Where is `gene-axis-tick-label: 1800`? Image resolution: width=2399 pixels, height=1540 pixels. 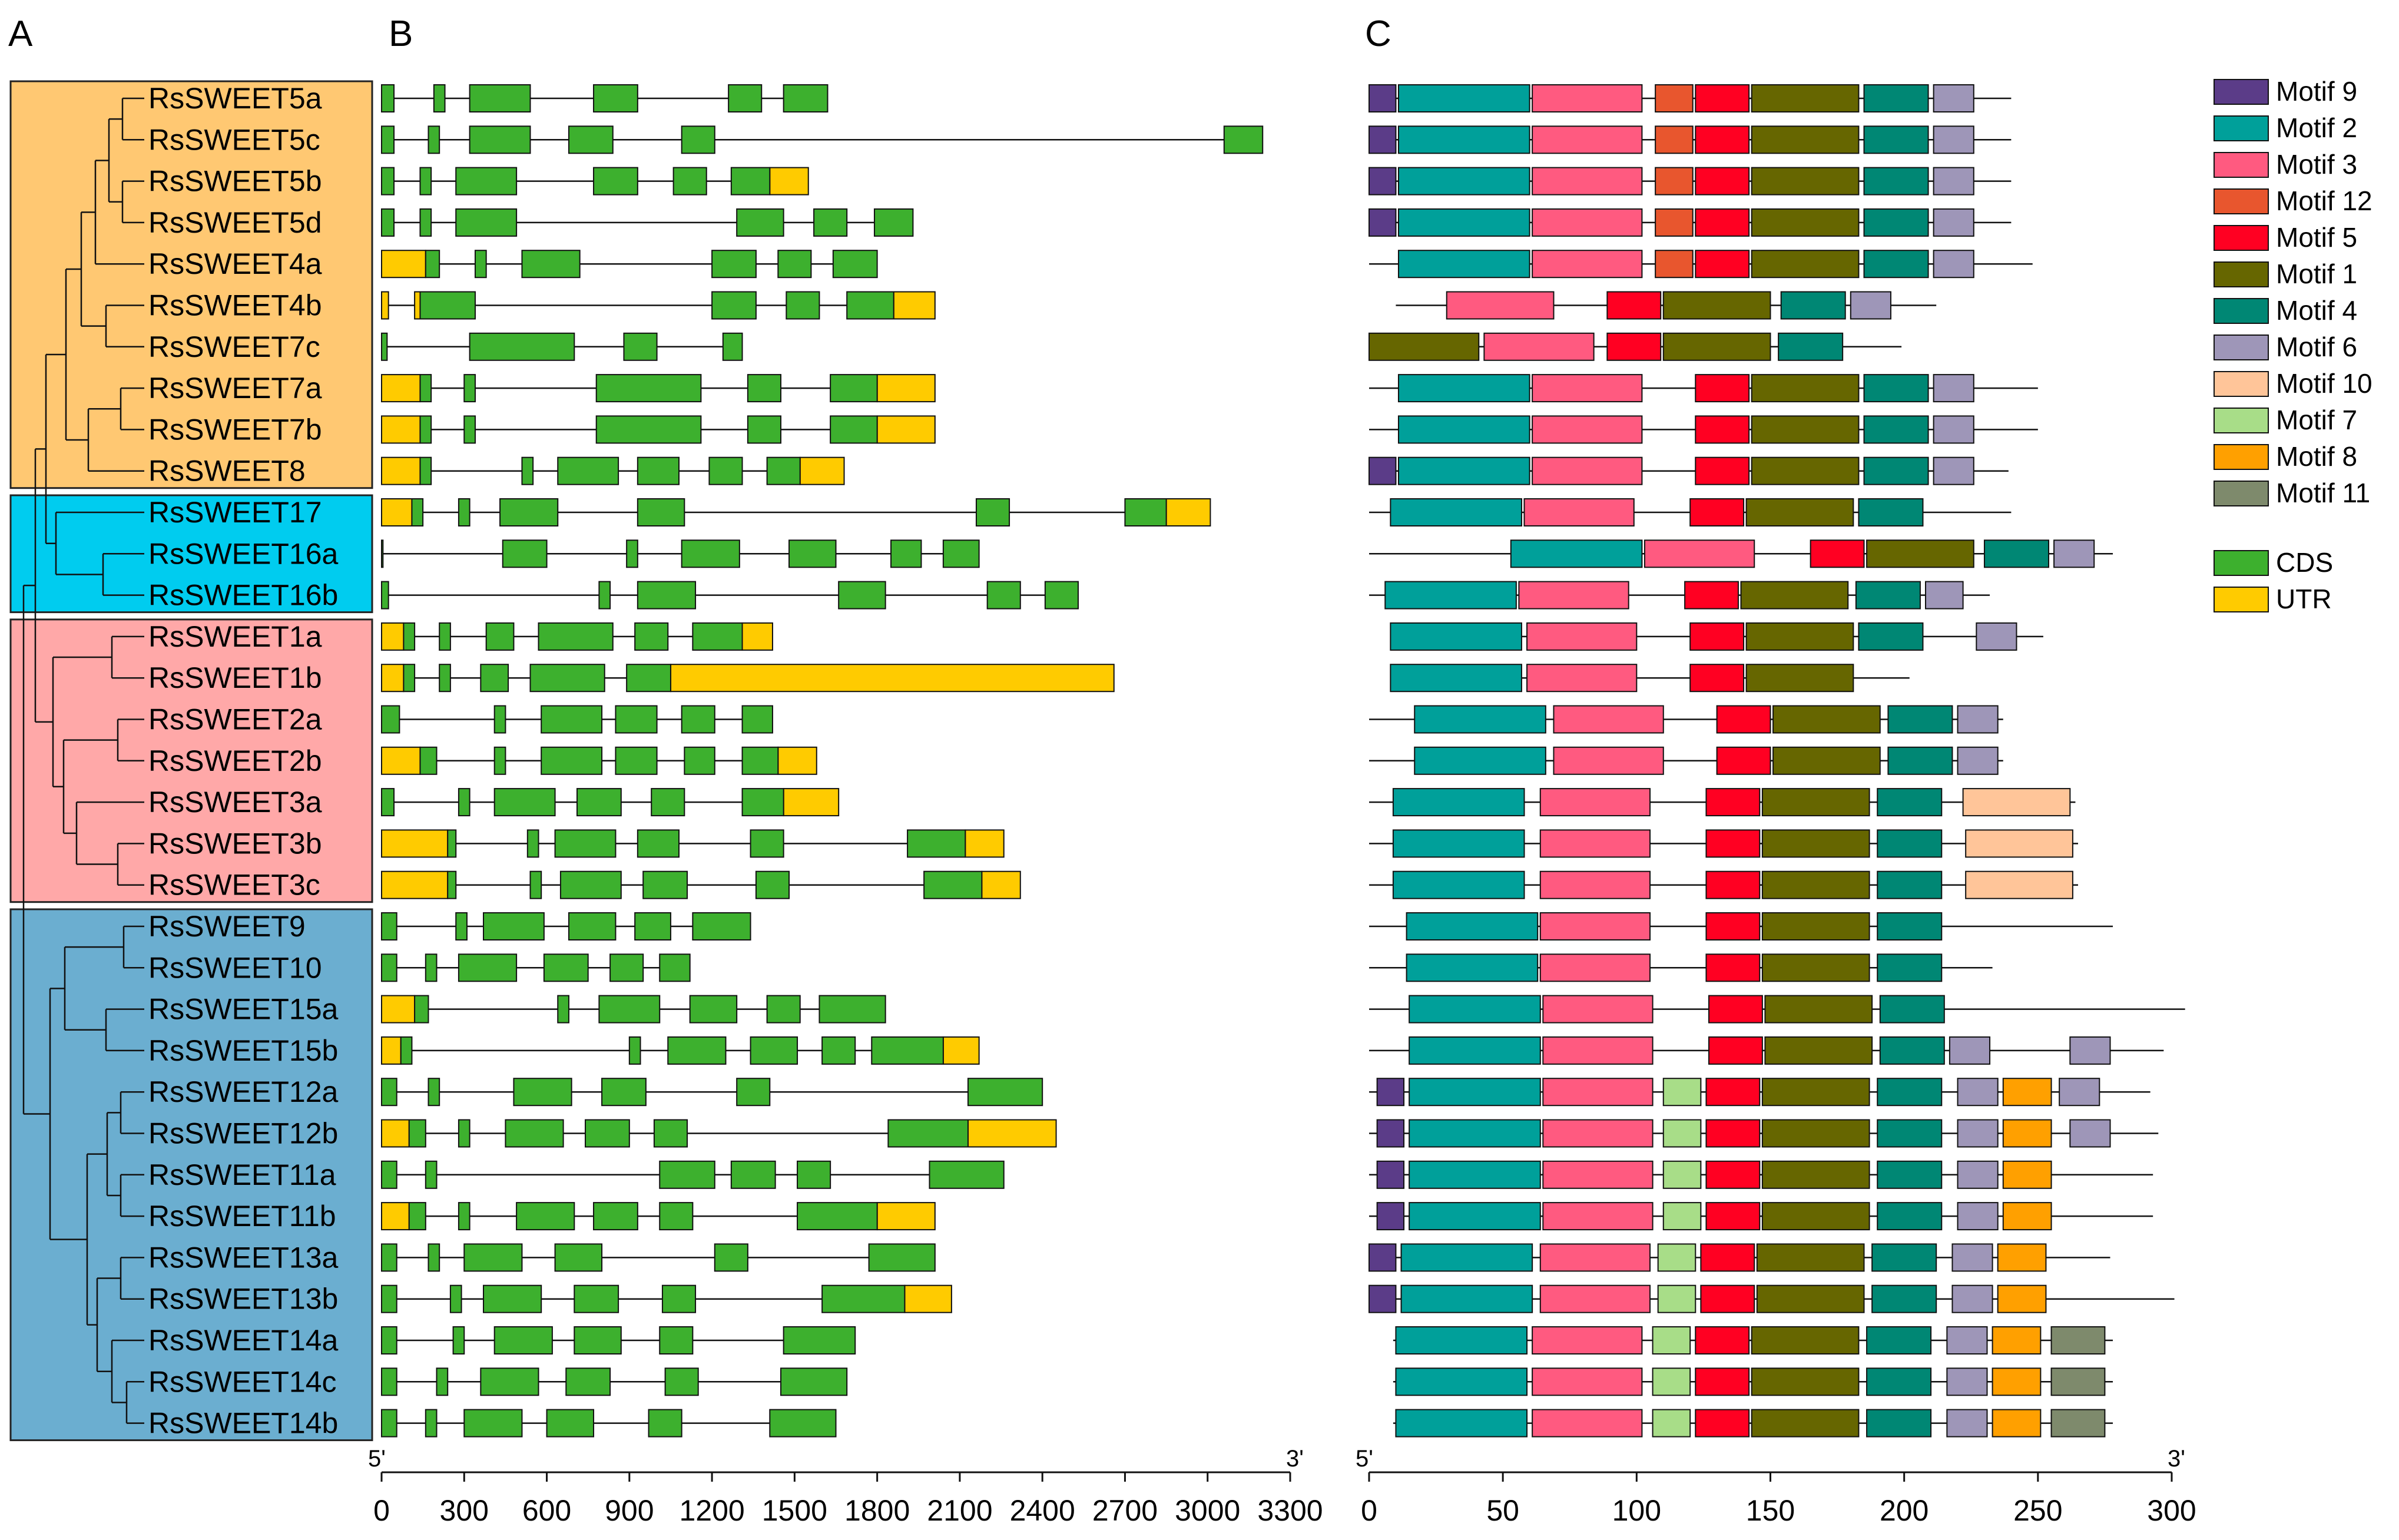 gene-axis-tick-label: 1800 is located at coordinates (877, 1510).